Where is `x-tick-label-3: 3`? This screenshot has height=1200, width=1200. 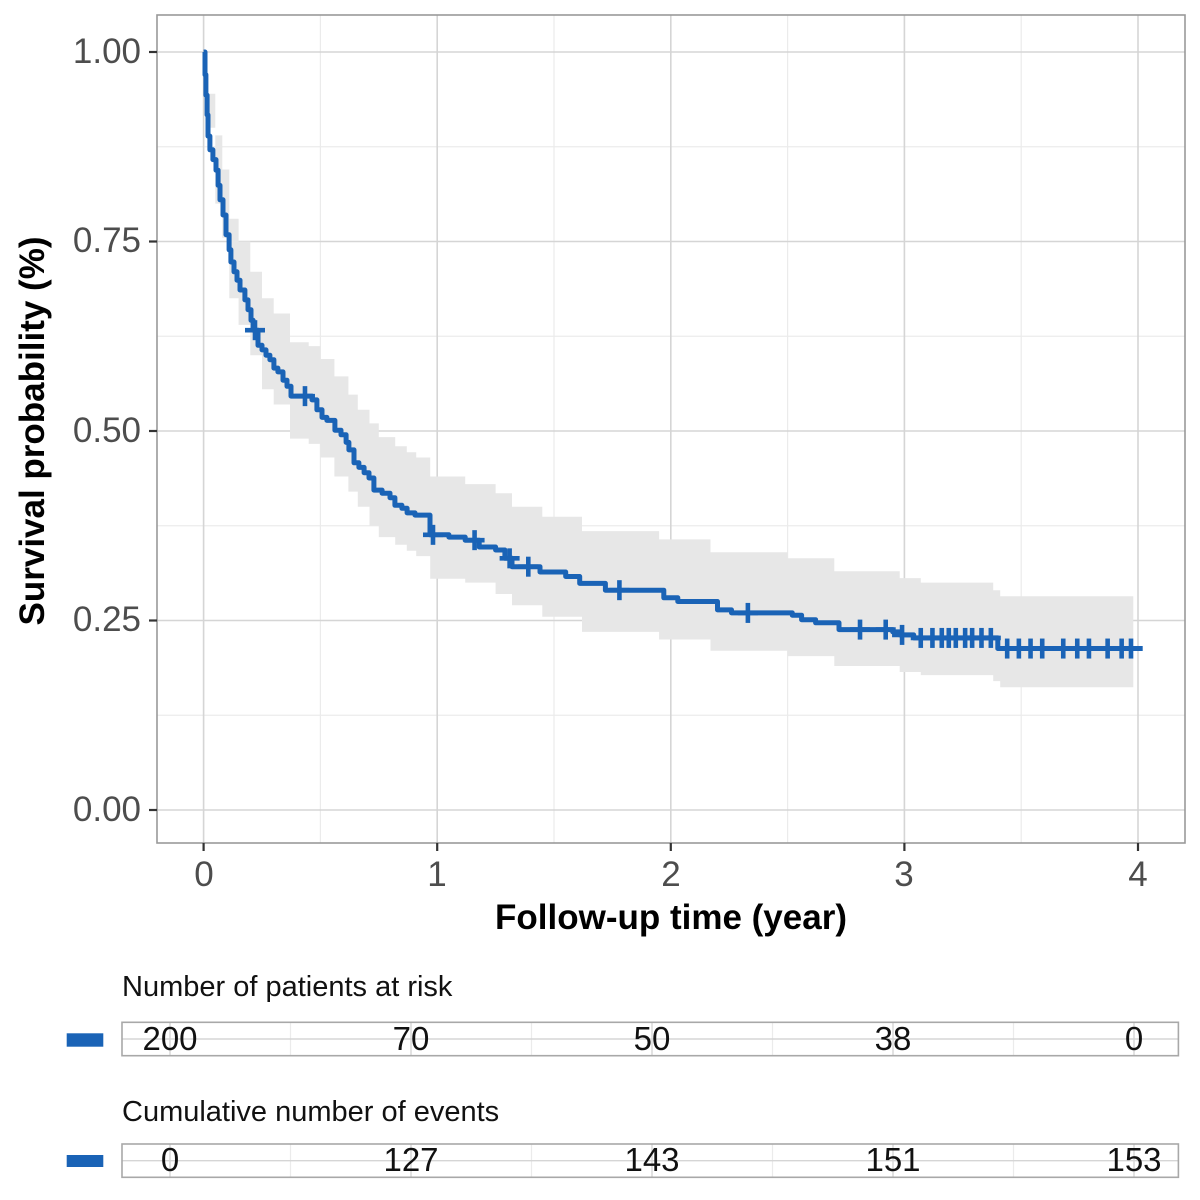 x-tick-label-3: 3 is located at coordinates (904, 874).